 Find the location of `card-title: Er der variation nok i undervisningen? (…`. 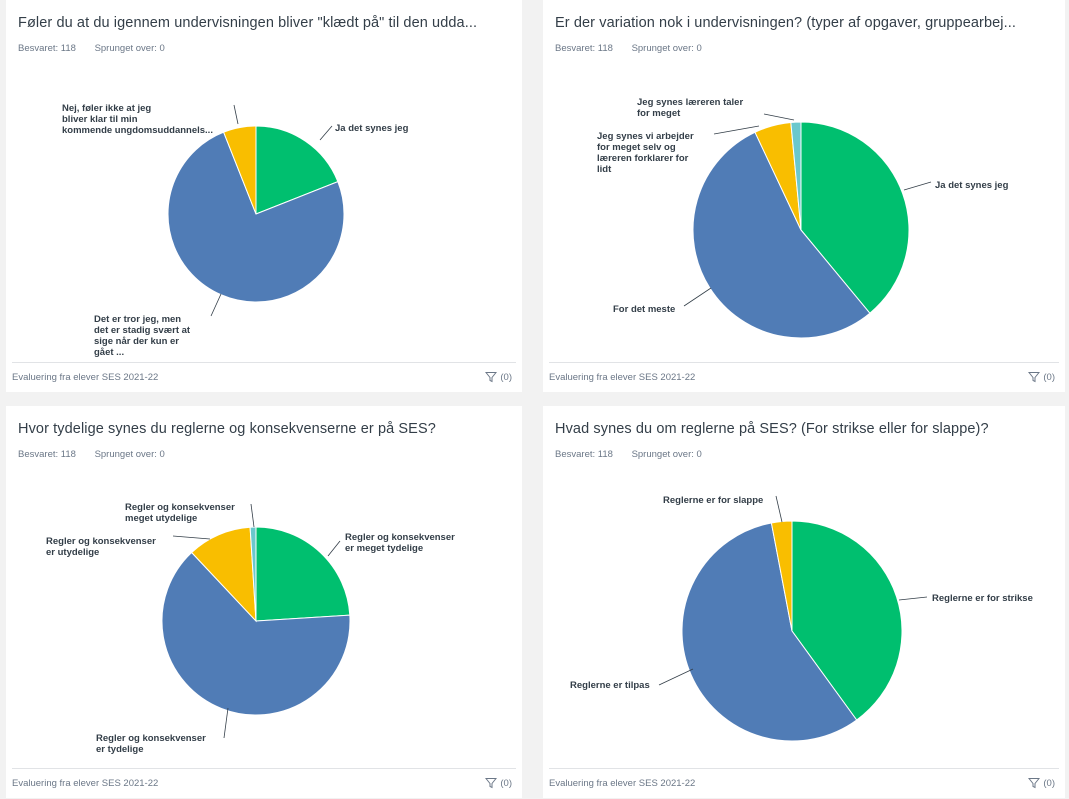

card-title: Er der variation nok i undervisningen? (… is located at coordinates (785, 23).